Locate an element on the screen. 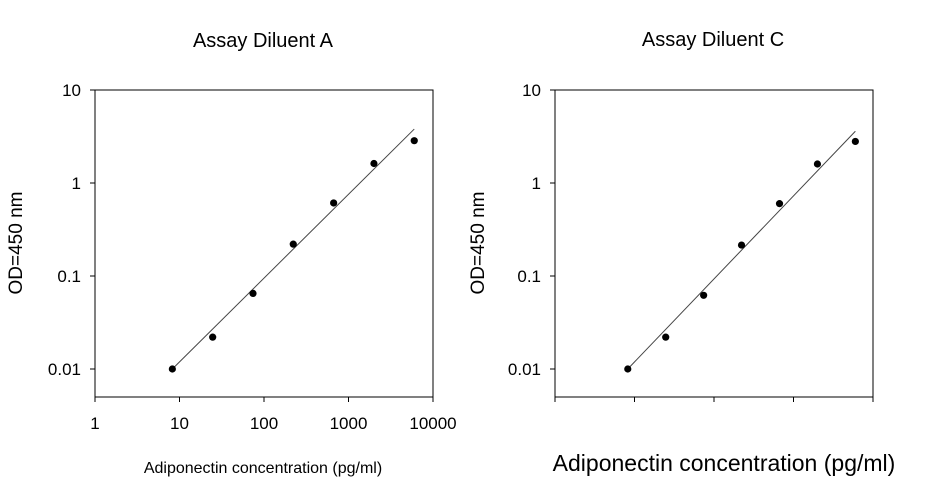 The width and height of the screenshot is (926, 480). chart-a-y-tick-label: 0.1 is located at coordinates (69, 276).